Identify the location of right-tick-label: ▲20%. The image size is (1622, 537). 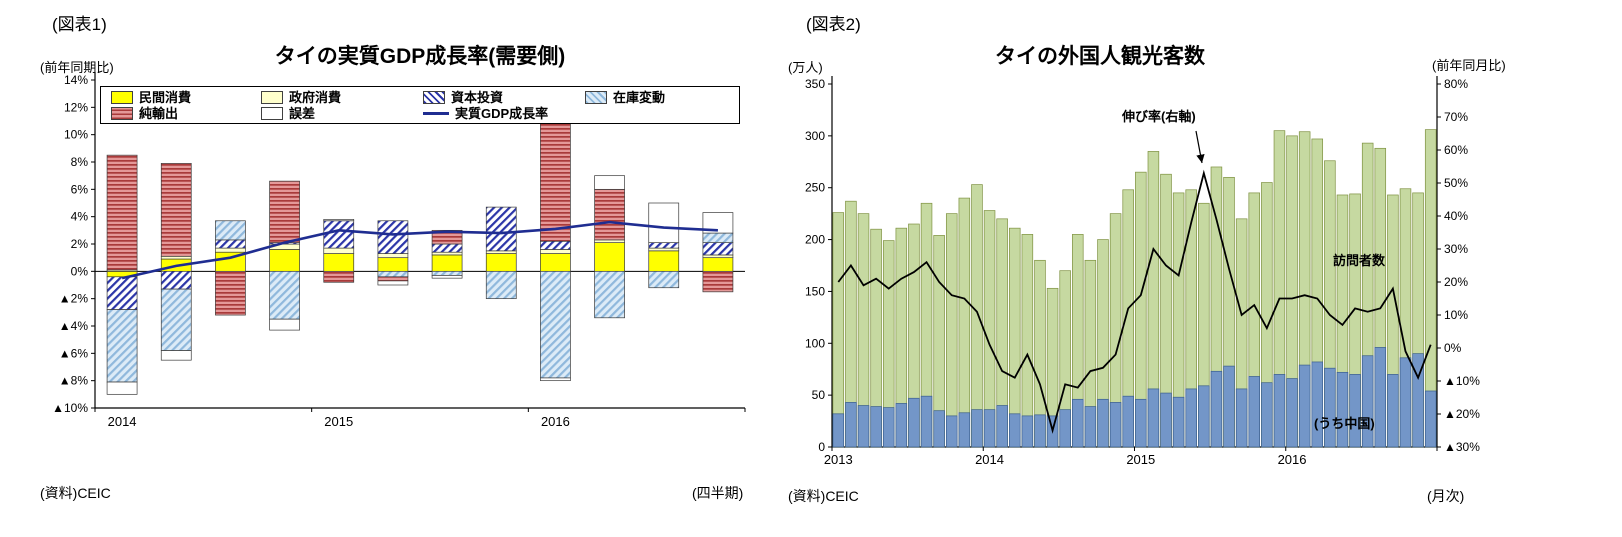
(1462, 414).